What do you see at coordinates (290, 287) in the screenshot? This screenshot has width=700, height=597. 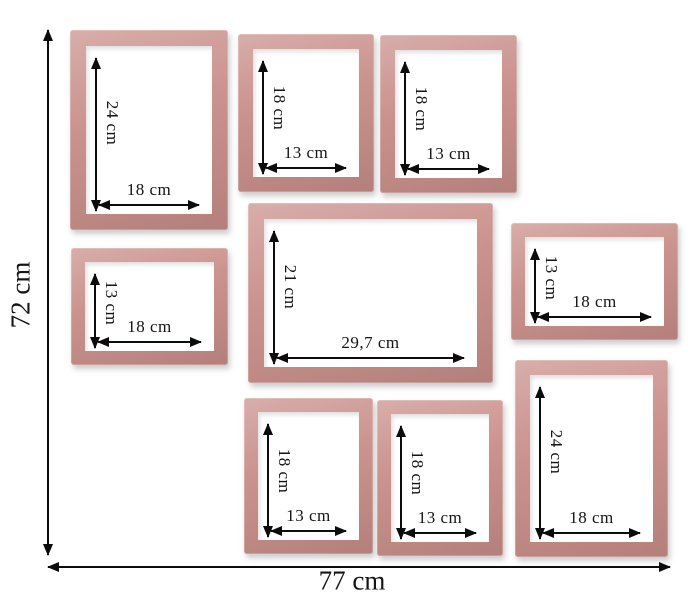 I see `height-label: 21 cm` at bounding box center [290, 287].